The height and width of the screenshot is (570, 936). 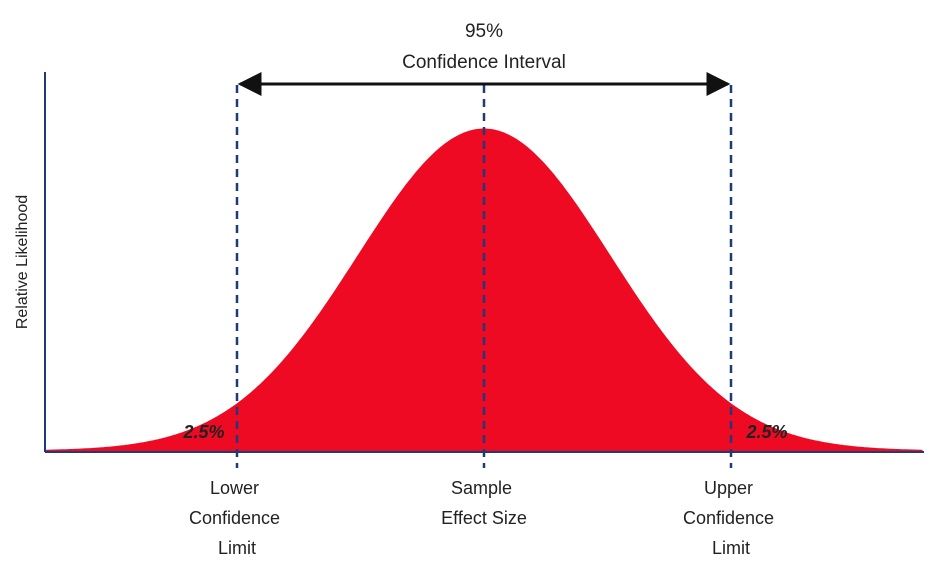 What do you see at coordinates (728, 488) in the screenshot?
I see `upper-limit-line-1: Upper` at bounding box center [728, 488].